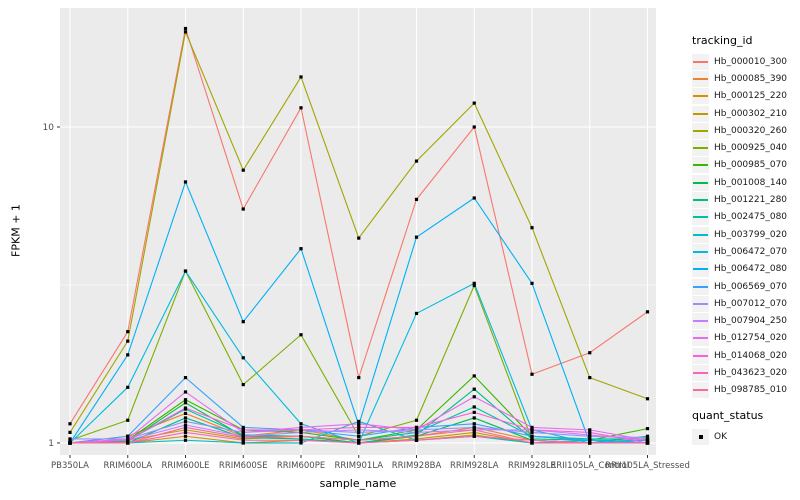  I want to click on x-axis-title: sample_name, so click(358, 483).